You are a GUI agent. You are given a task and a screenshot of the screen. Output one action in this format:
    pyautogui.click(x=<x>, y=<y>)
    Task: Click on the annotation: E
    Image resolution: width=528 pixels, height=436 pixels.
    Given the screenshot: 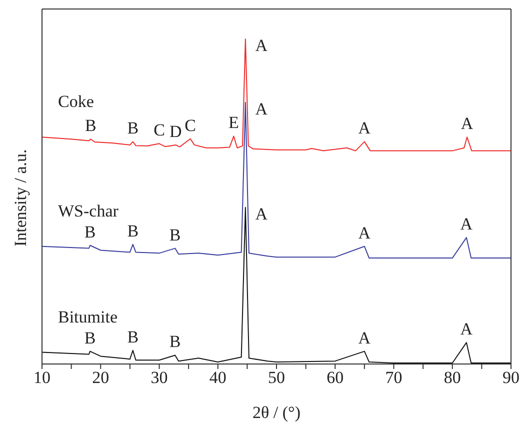 What is the action you would take?
    pyautogui.click(x=233, y=122)
    